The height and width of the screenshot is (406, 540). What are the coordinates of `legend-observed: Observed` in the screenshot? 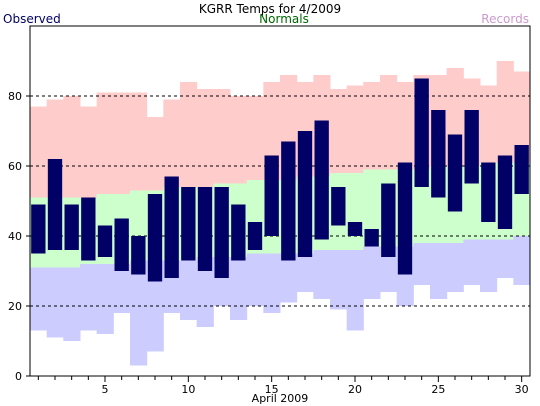 It's located at (32, 19).